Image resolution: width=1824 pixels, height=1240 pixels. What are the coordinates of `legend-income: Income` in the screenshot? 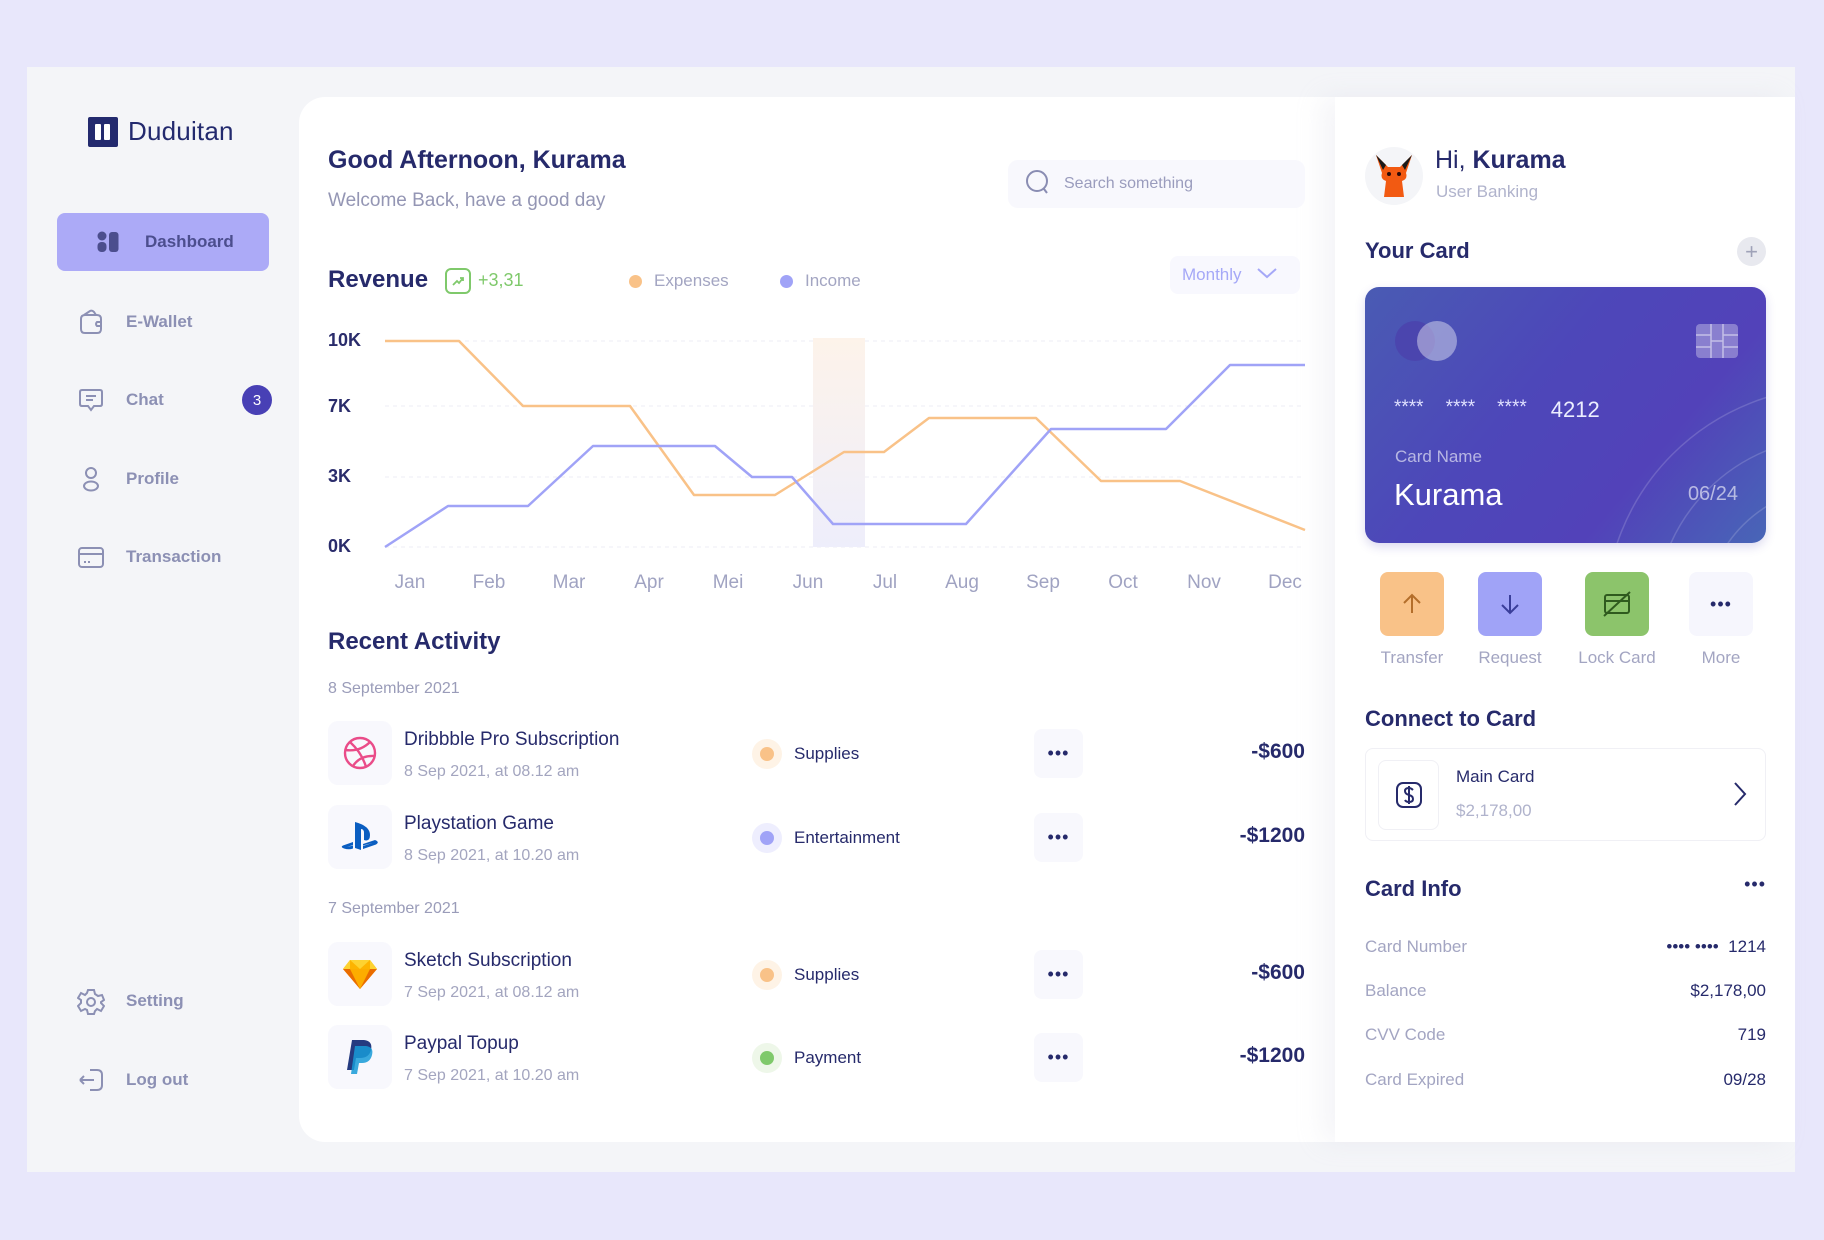 It's located at (820, 281).